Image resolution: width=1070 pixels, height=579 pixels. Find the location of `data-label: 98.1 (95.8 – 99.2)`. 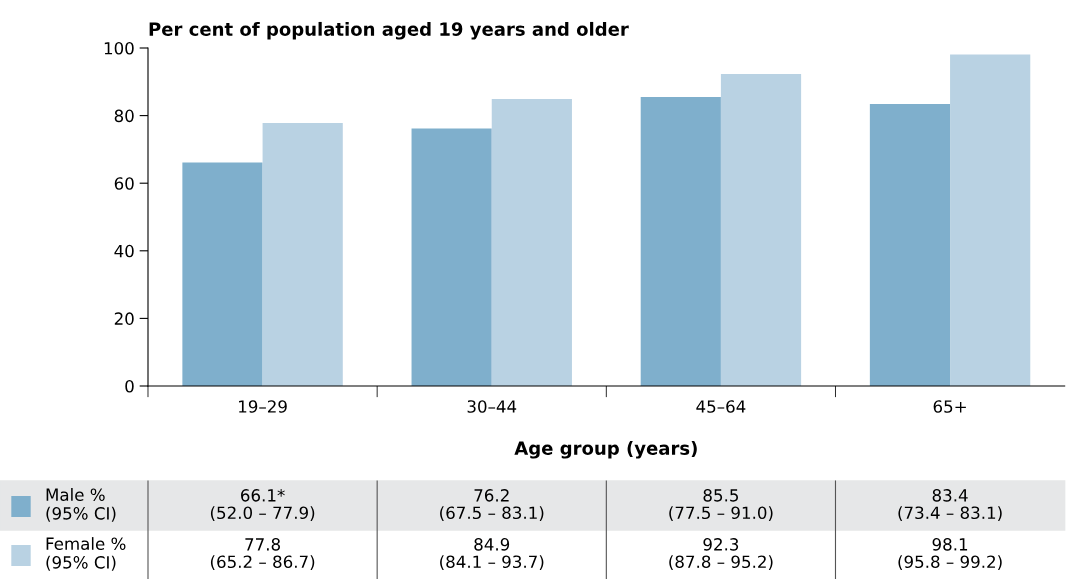

data-label: 98.1 (95.8 – 99.2) is located at coordinates (950, 554).